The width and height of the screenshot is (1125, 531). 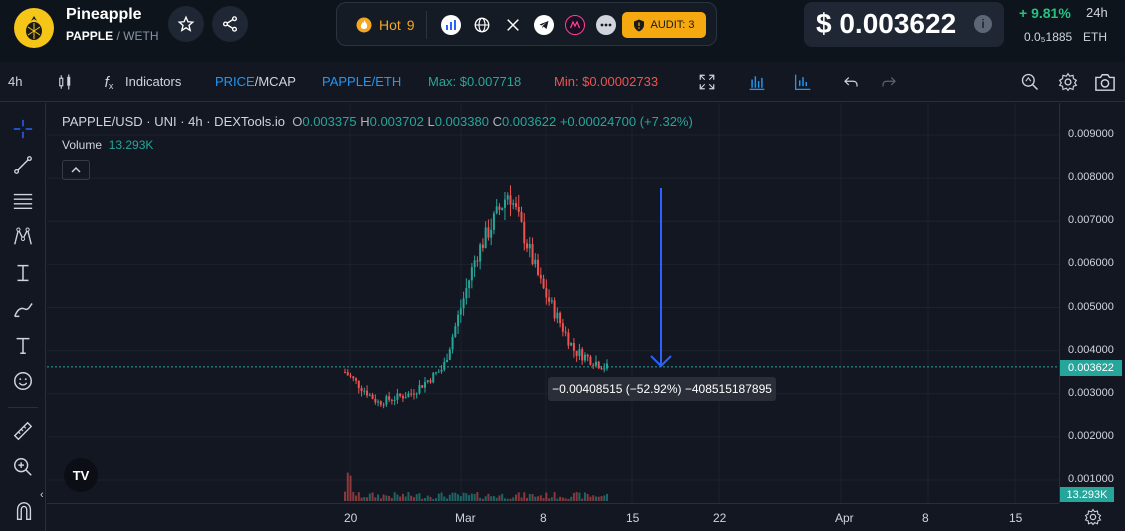 What do you see at coordinates (131, 145) in the screenshot?
I see `volume-value: 13.293K` at bounding box center [131, 145].